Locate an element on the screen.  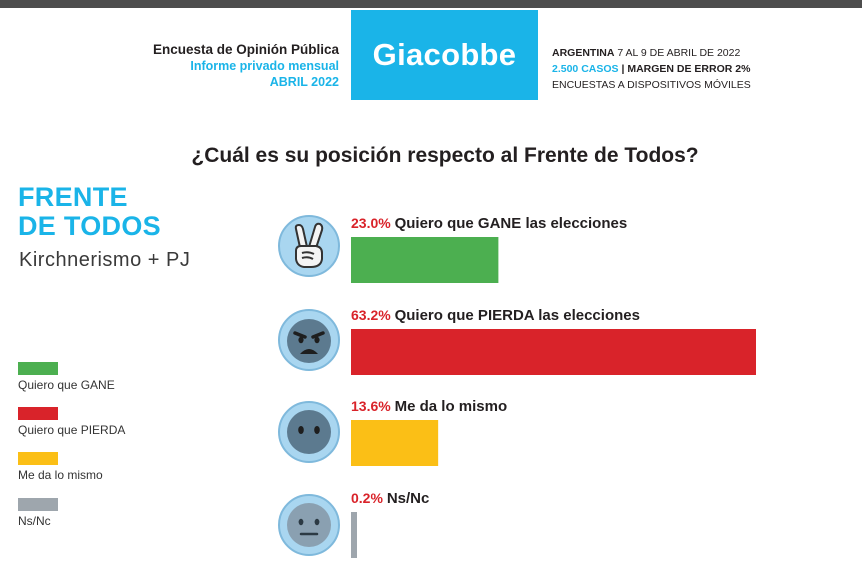
brand-logo: Giacobbe is located at coordinates (444, 55).